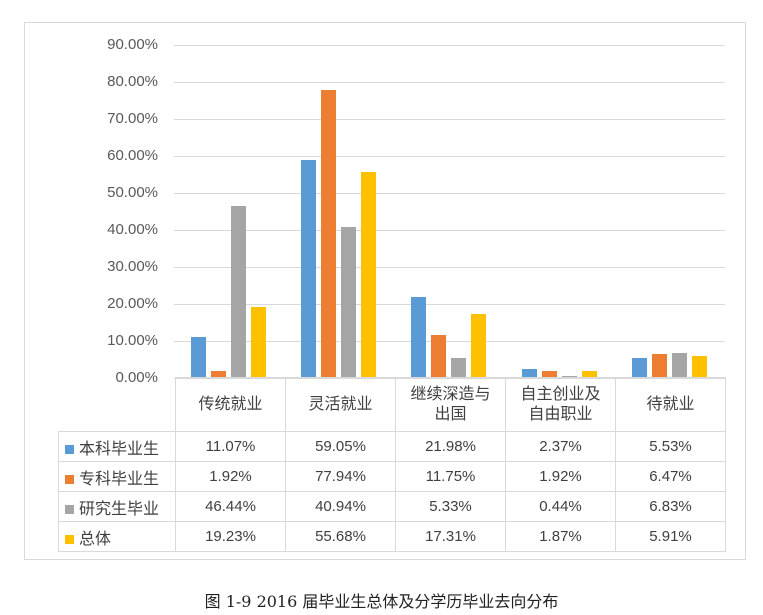 The image size is (763, 615). Describe the element at coordinates (230, 404) in the screenshot. I see `category-label: 传统就业` at that location.